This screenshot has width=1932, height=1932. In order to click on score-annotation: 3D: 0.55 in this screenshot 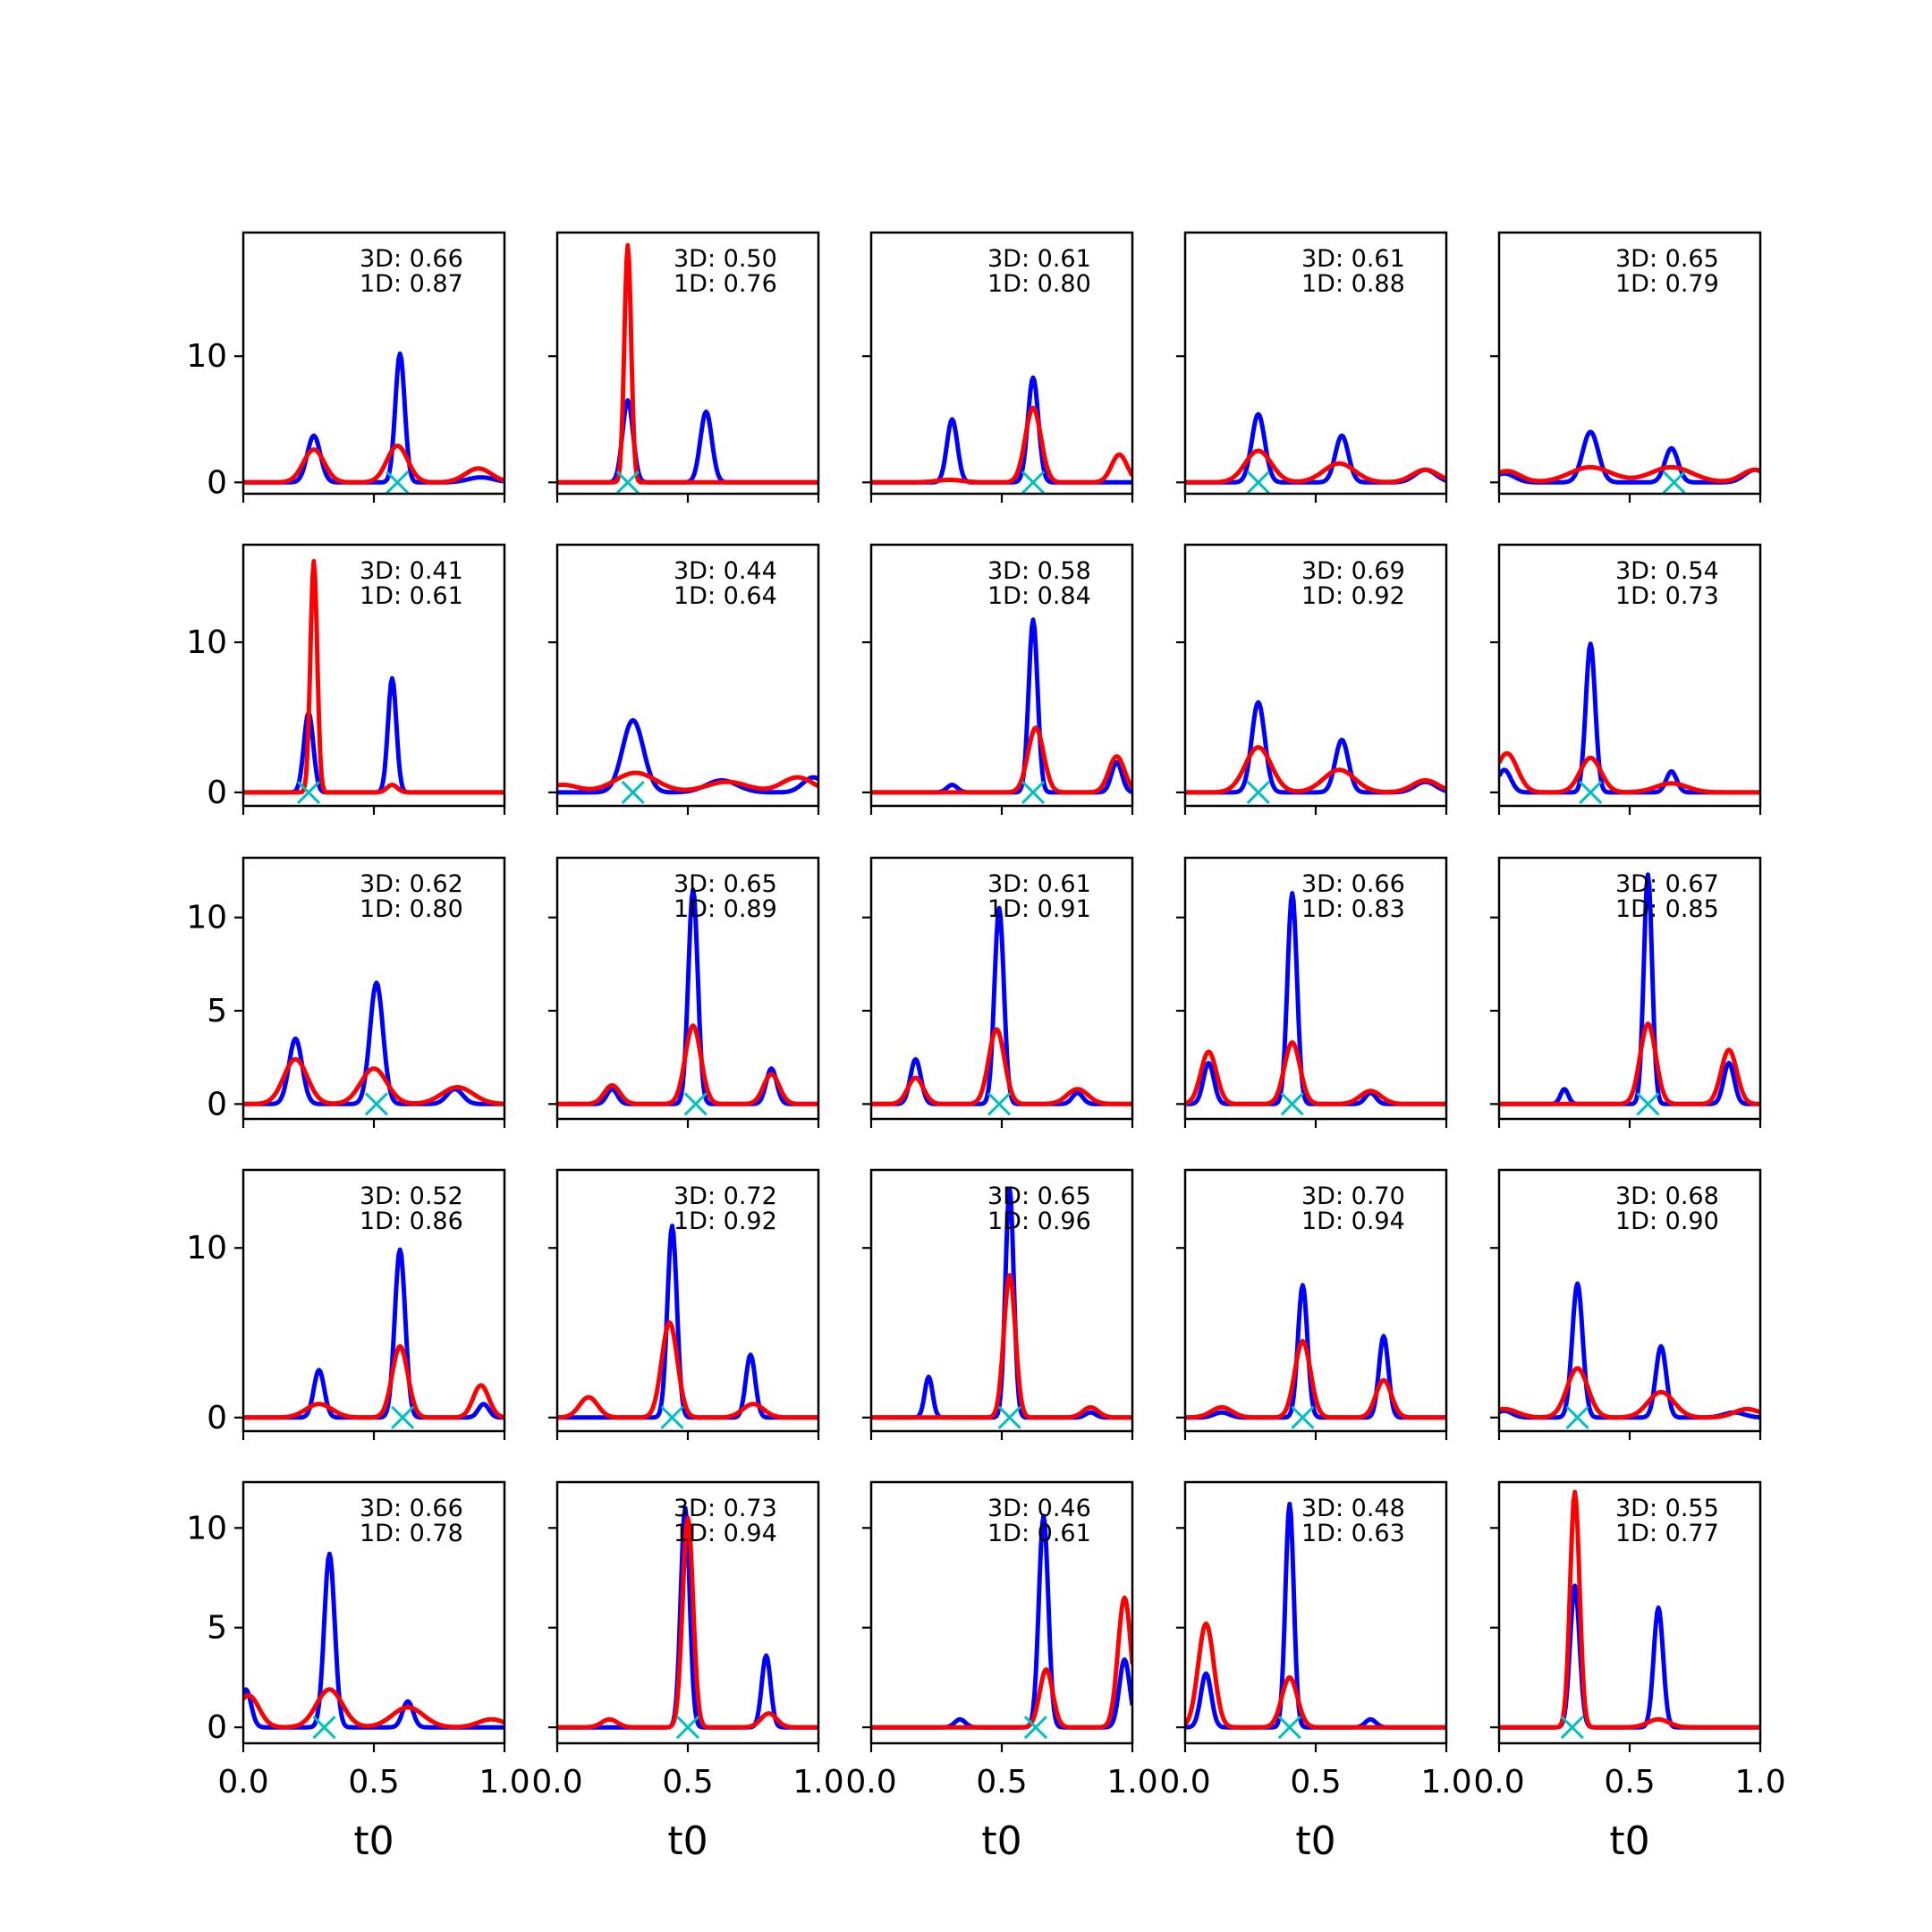, I will do `click(1667, 1508)`.